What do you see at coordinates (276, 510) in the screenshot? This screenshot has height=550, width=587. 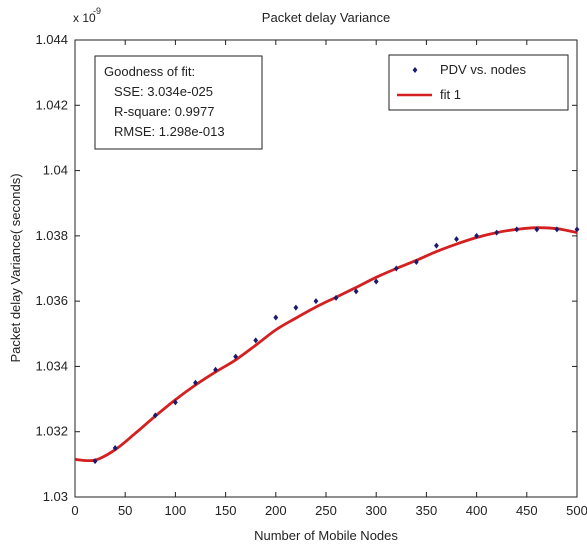 I see `x-tick-label: 200` at bounding box center [276, 510].